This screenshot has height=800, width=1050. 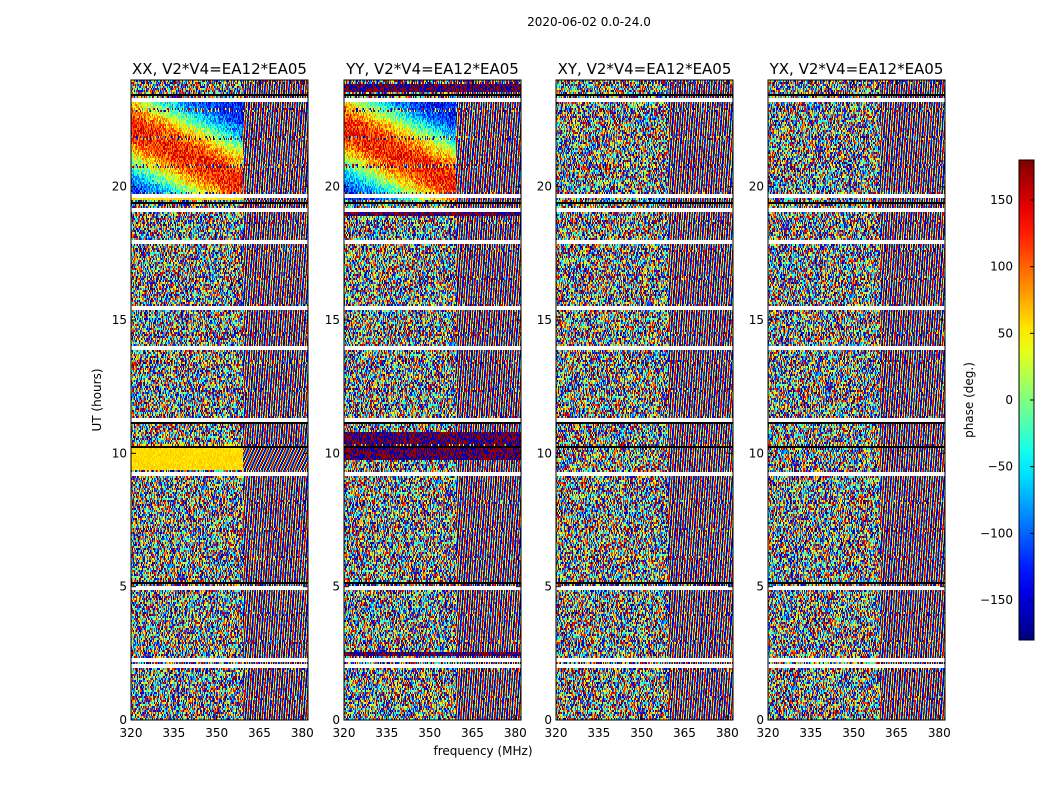 I want to click on panel-title: YX, V2*V4=EA12*EA05, so click(x=856, y=69).